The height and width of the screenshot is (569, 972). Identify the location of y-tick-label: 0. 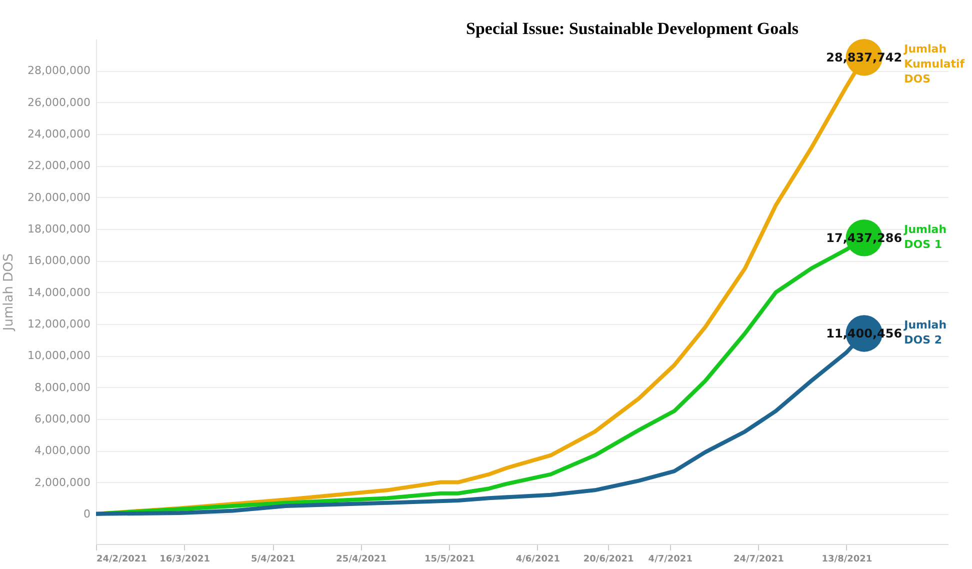
(87, 513).